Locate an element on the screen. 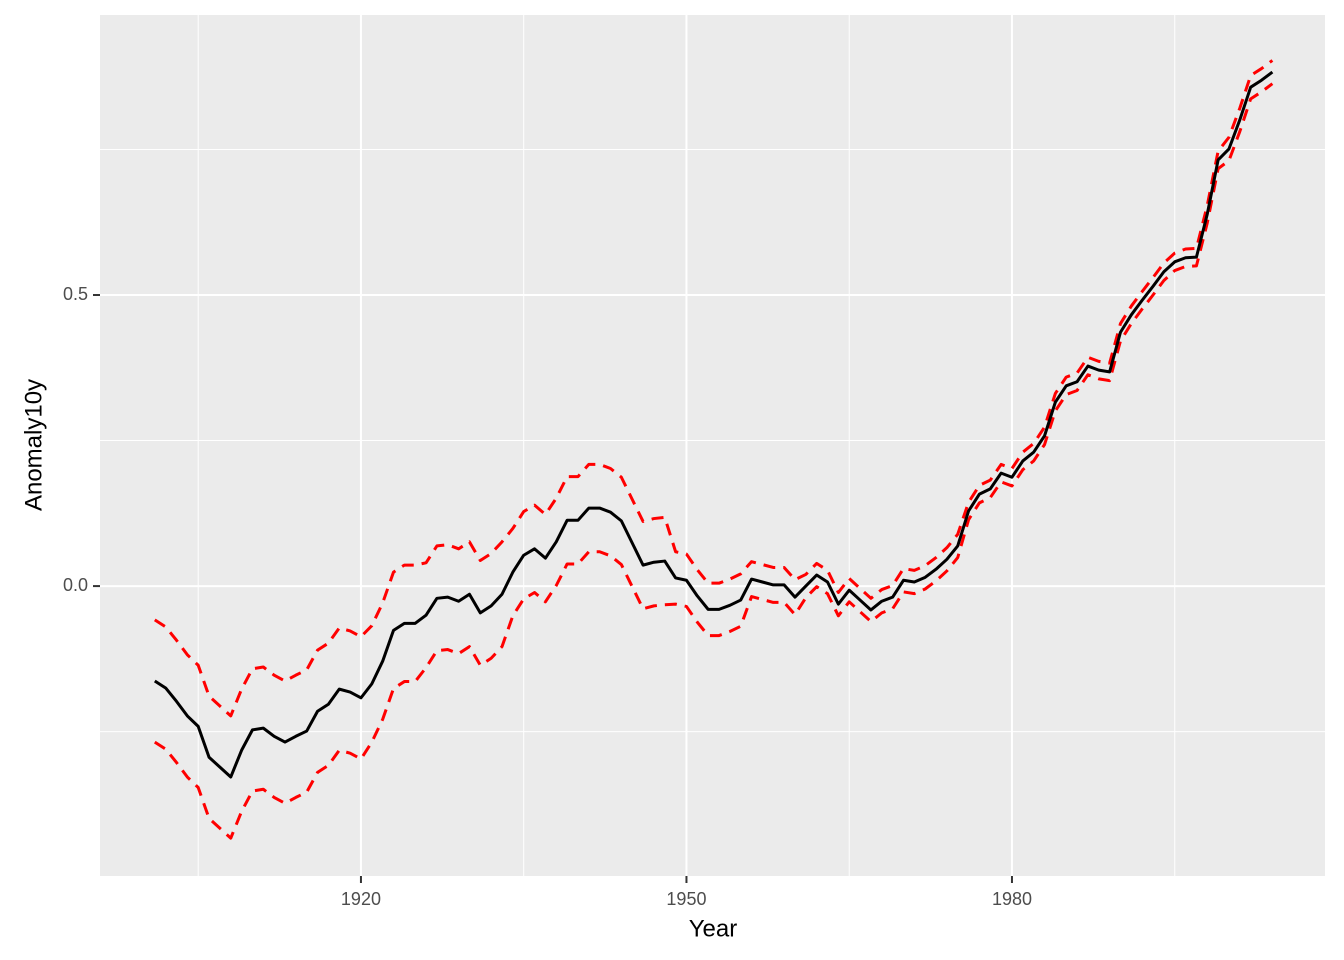  x-axis-title: Year is located at coordinates (713, 928).